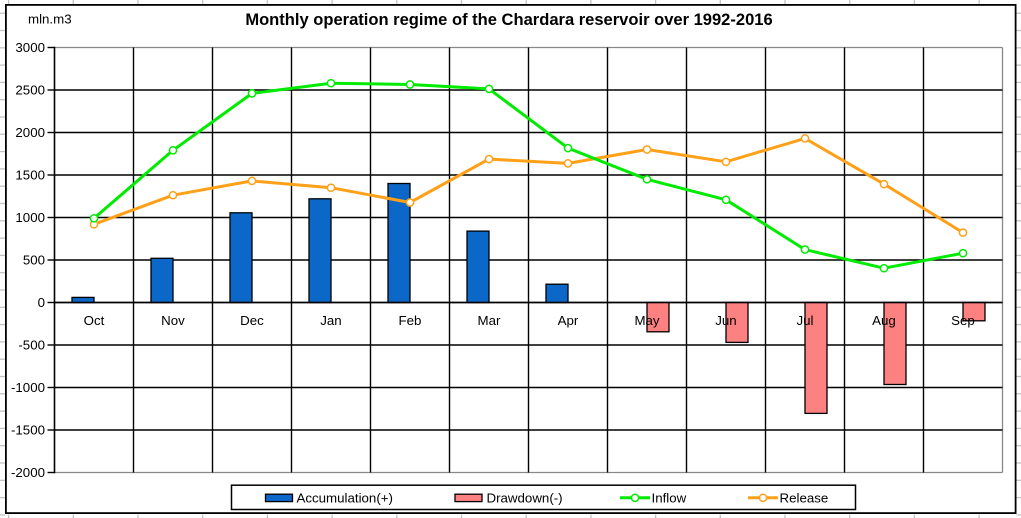 This screenshot has height=518, width=1021. Describe the element at coordinates (34, 260) in the screenshot. I see `svg-text: 500` at that location.